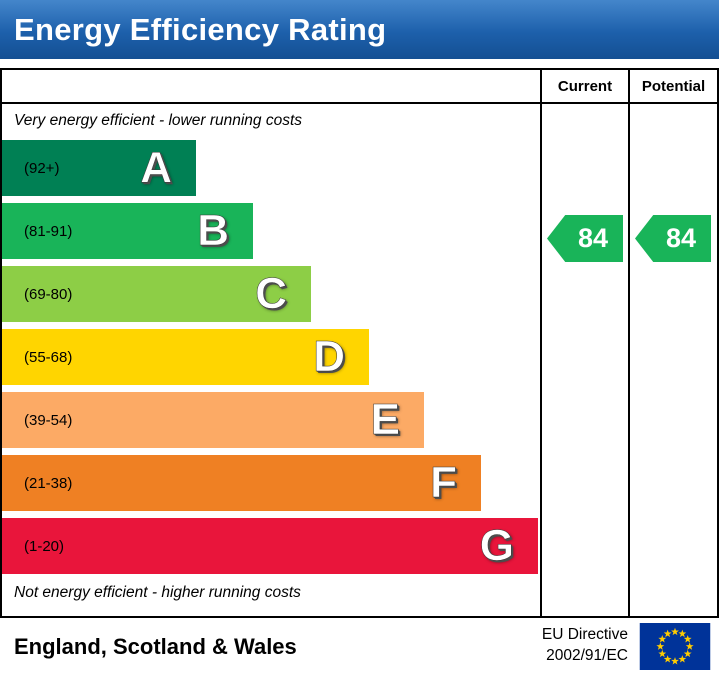 This screenshot has height=675, width=719. I want to click on band-letter: G, so click(497, 545).